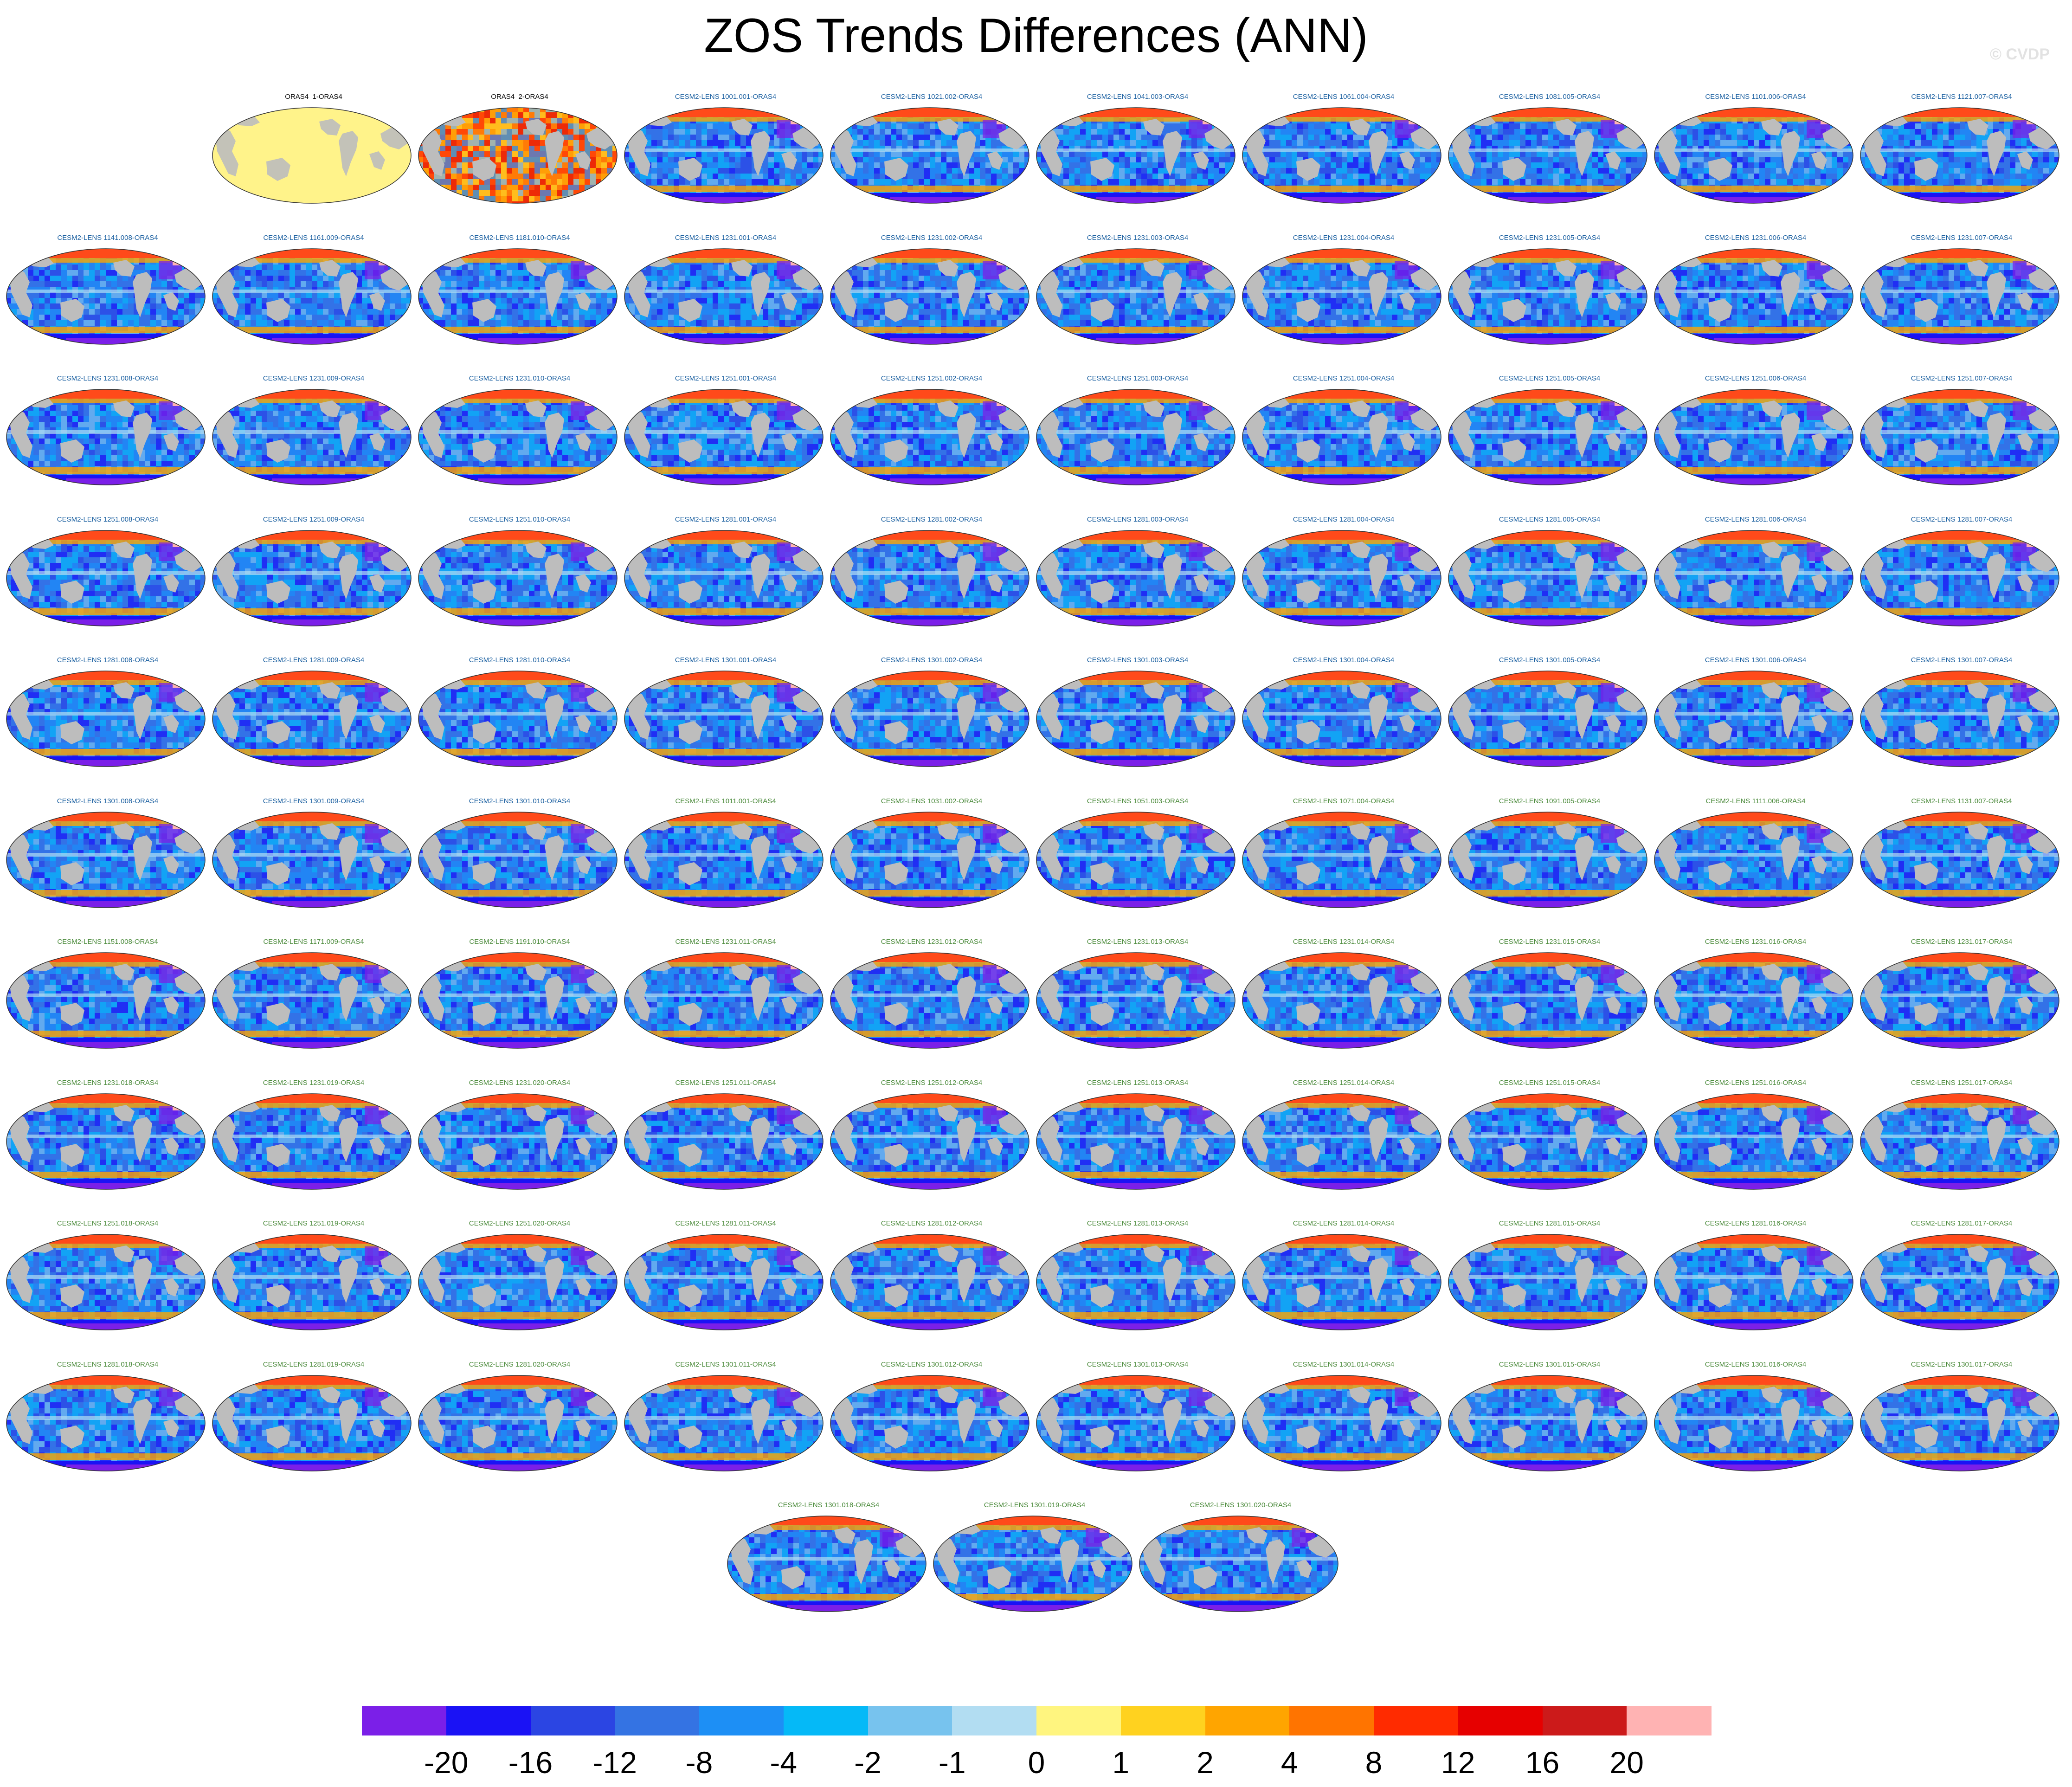 The width and height of the screenshot is (2072, 1787). I want to click on map-panel: CESM2-LENS 1231.019-ORAS4, so click(314, 1148).